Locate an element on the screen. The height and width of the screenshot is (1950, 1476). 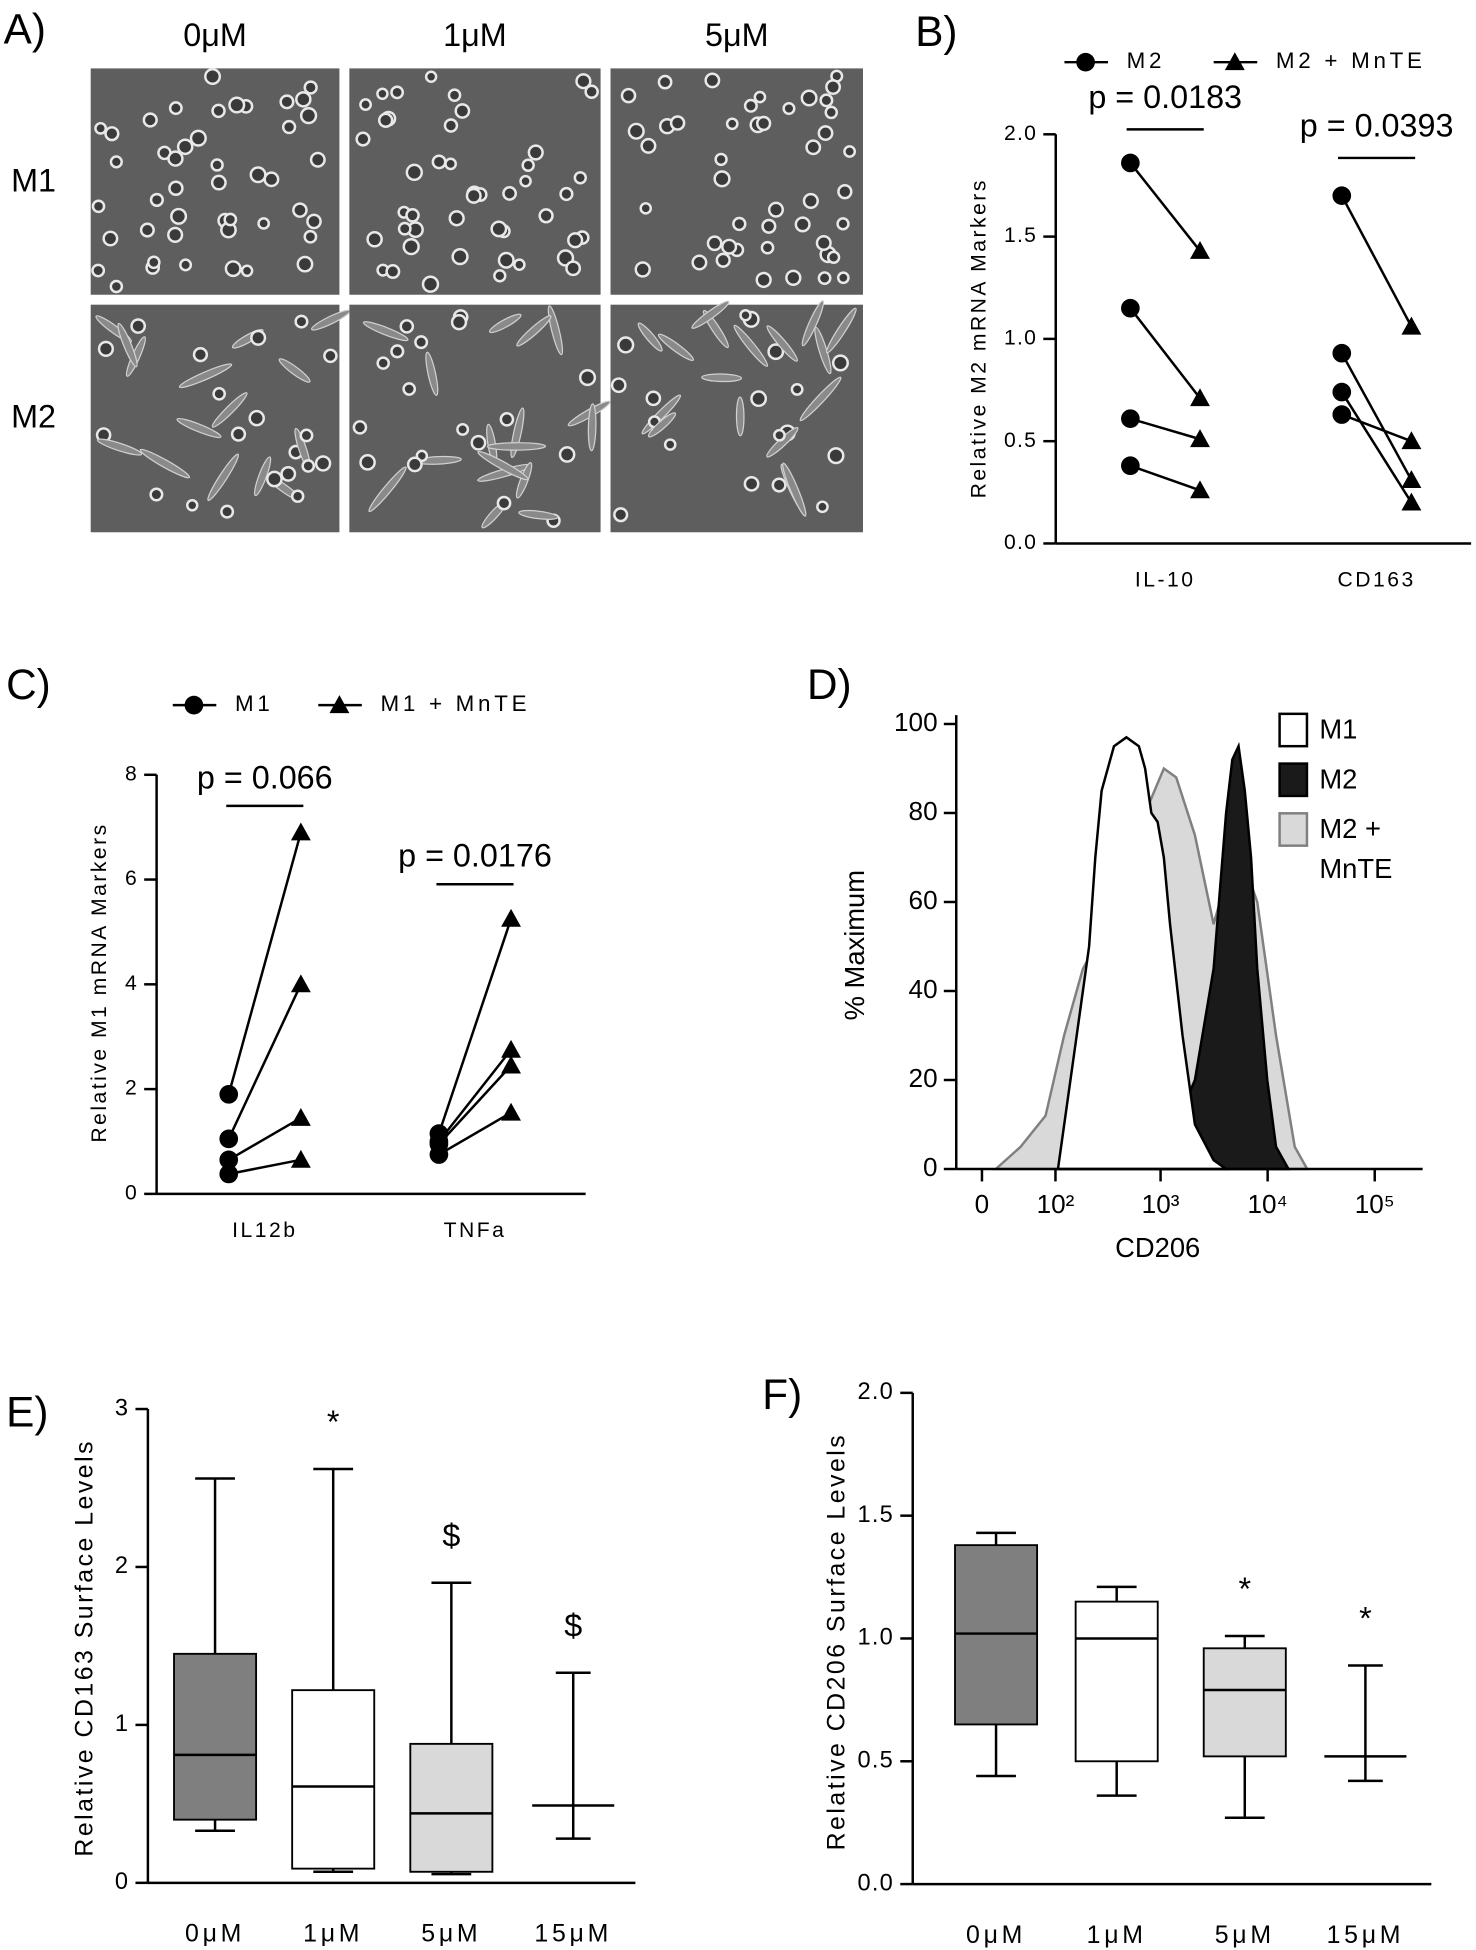
x-tick-label: 5μM is located at coordinates (451, 1934).